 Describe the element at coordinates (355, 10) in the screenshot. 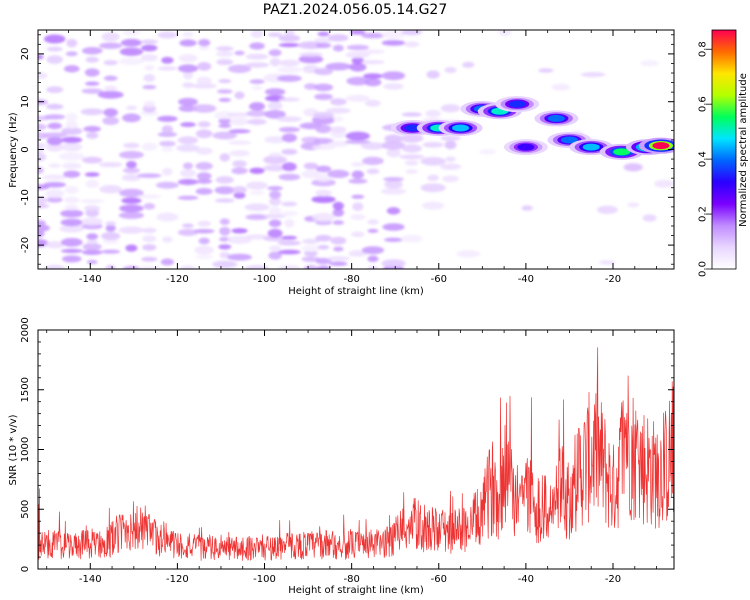

I see `figure-title: PAZ1.2024.056.05.14.G27` at that location.